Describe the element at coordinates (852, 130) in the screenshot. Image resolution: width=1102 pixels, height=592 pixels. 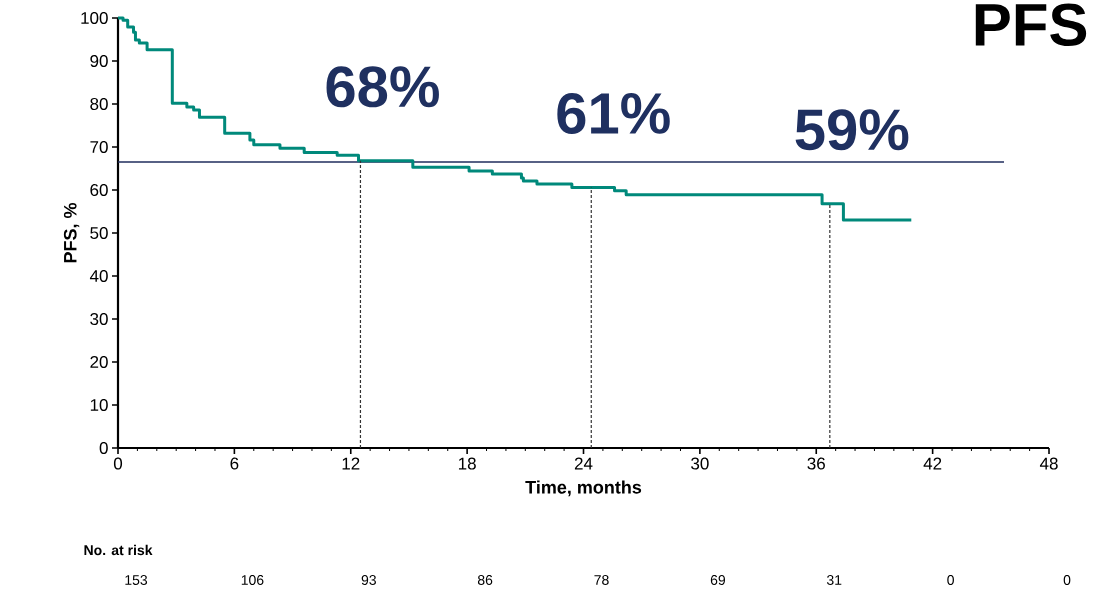
I see `annotation: 59%` at that location.